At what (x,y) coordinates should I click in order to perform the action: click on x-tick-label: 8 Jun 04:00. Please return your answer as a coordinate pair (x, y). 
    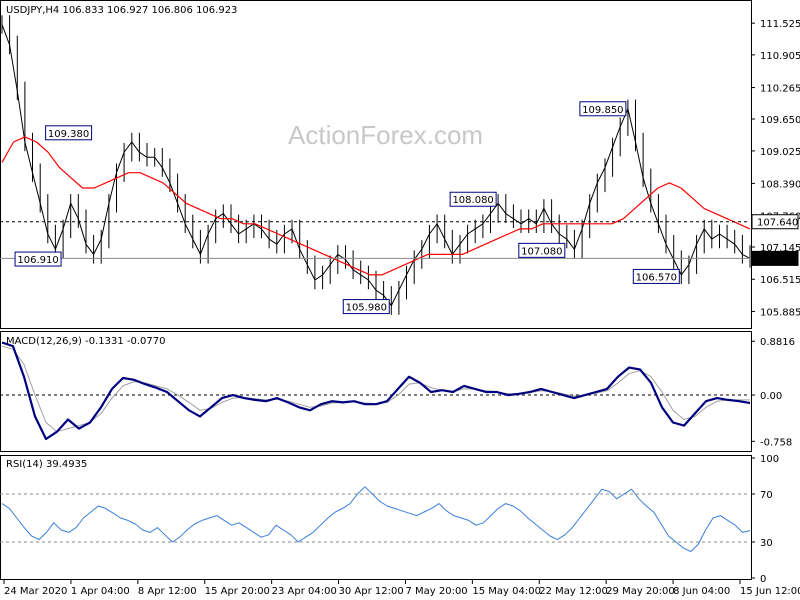
    Looking at the image, I should click on (701, 591).